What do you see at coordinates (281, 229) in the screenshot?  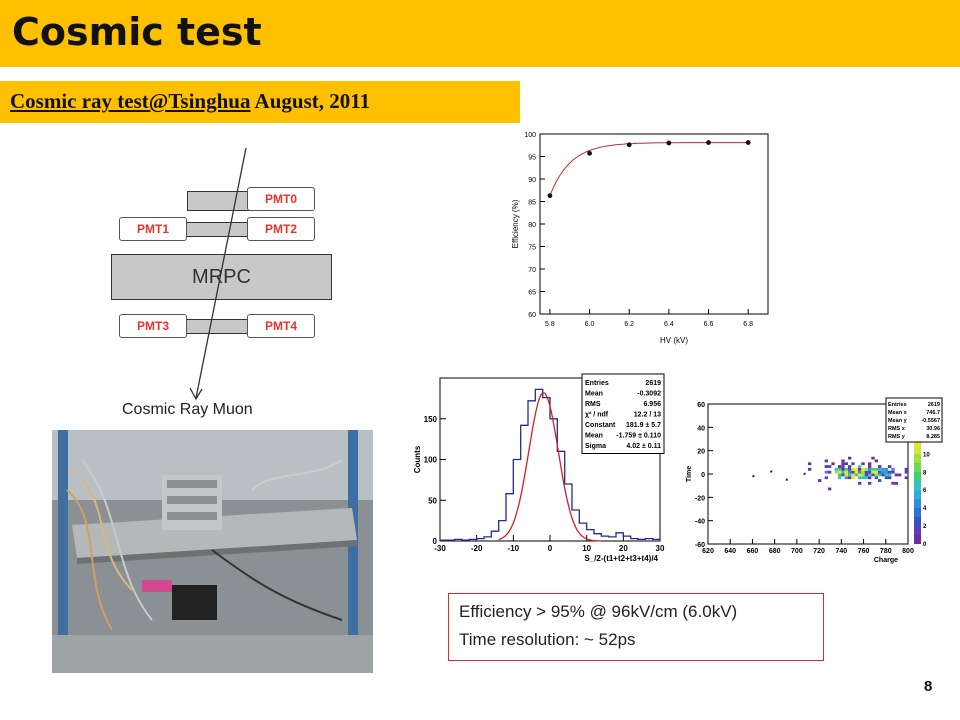 I see `pmt2-label: PMT2` at bounding box center [281, 229].